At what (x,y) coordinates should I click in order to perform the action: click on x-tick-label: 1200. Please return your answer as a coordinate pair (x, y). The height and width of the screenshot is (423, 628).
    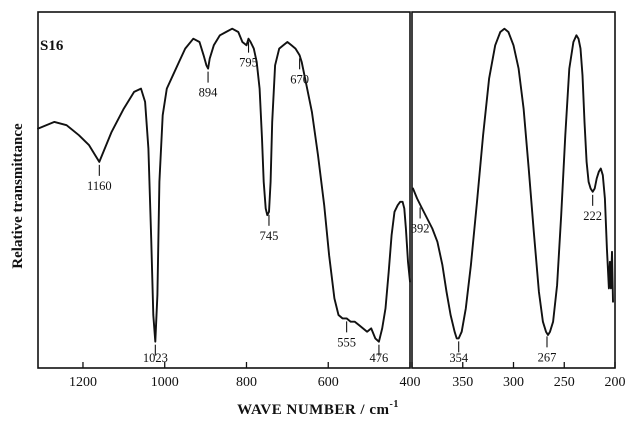
    Looking at the image, I should click on (83, 382).